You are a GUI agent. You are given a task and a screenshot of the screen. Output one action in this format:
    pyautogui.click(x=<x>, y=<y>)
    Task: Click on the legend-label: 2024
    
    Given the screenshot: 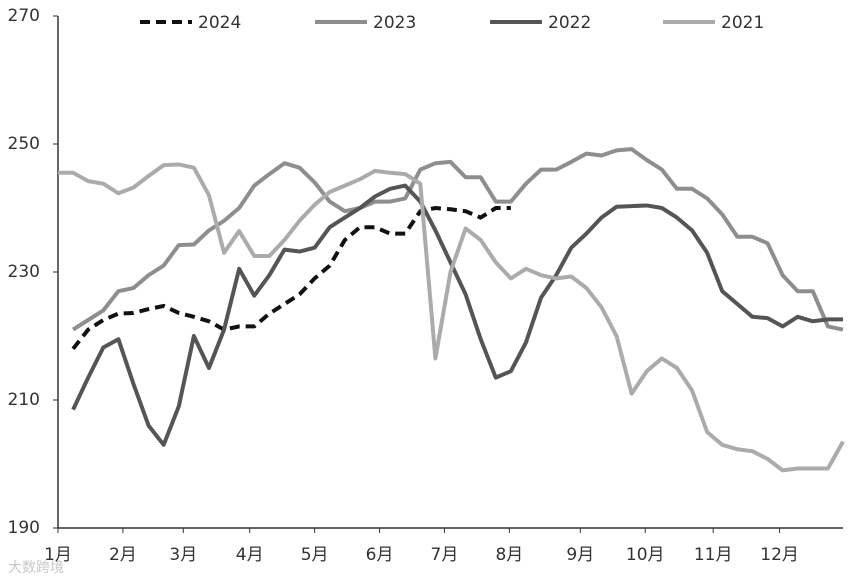 What is the action you would take?
    pyautogui.click(x=219, y=23)
    